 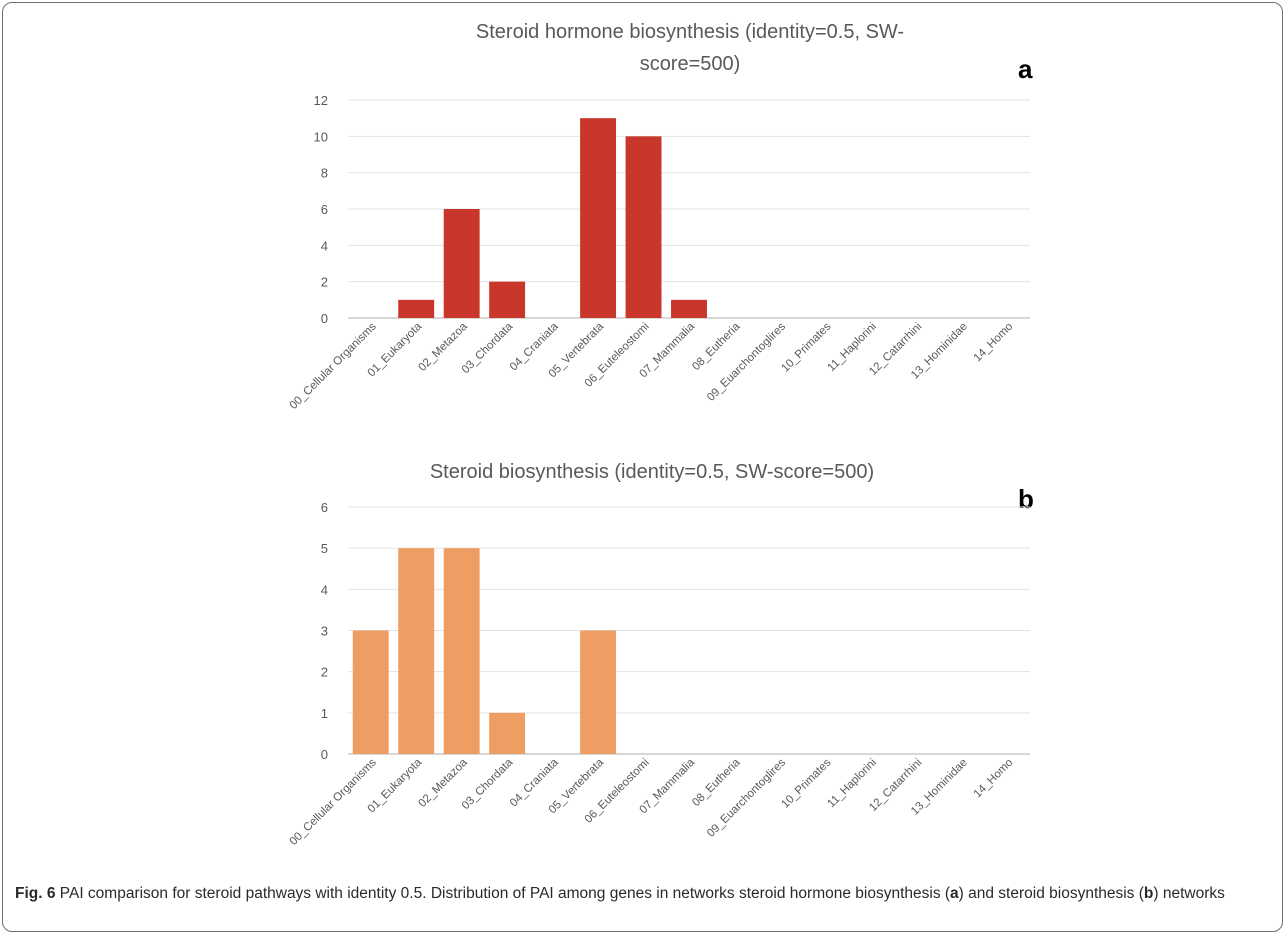 What do you see at coordinates (321, 136) in the screenshot?
I see `chart-a-y-tick-label: 10` at bounding box center [321, 136].